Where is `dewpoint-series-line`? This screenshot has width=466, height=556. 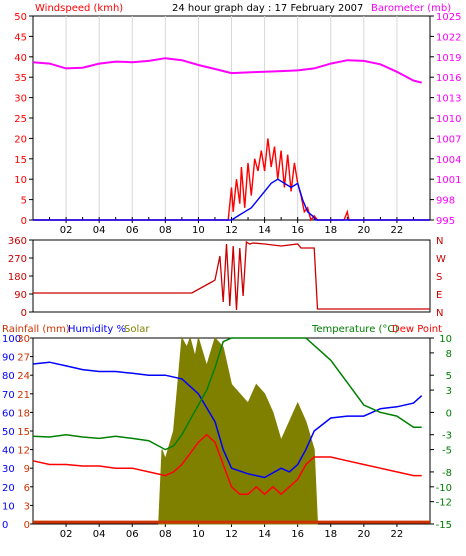
dewpoint-series-line is located at coordinates (227, 464).